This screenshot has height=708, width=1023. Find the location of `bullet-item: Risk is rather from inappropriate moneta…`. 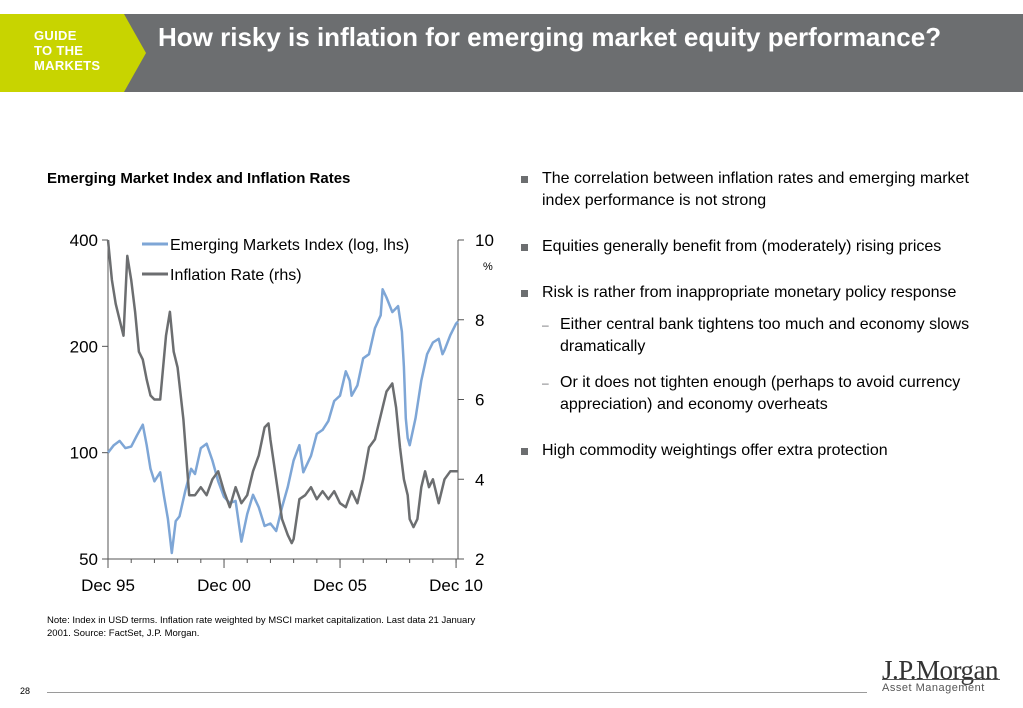

bullet-item: Risk is rather from inappropriate moneta… is located at coordinates (755, 349).